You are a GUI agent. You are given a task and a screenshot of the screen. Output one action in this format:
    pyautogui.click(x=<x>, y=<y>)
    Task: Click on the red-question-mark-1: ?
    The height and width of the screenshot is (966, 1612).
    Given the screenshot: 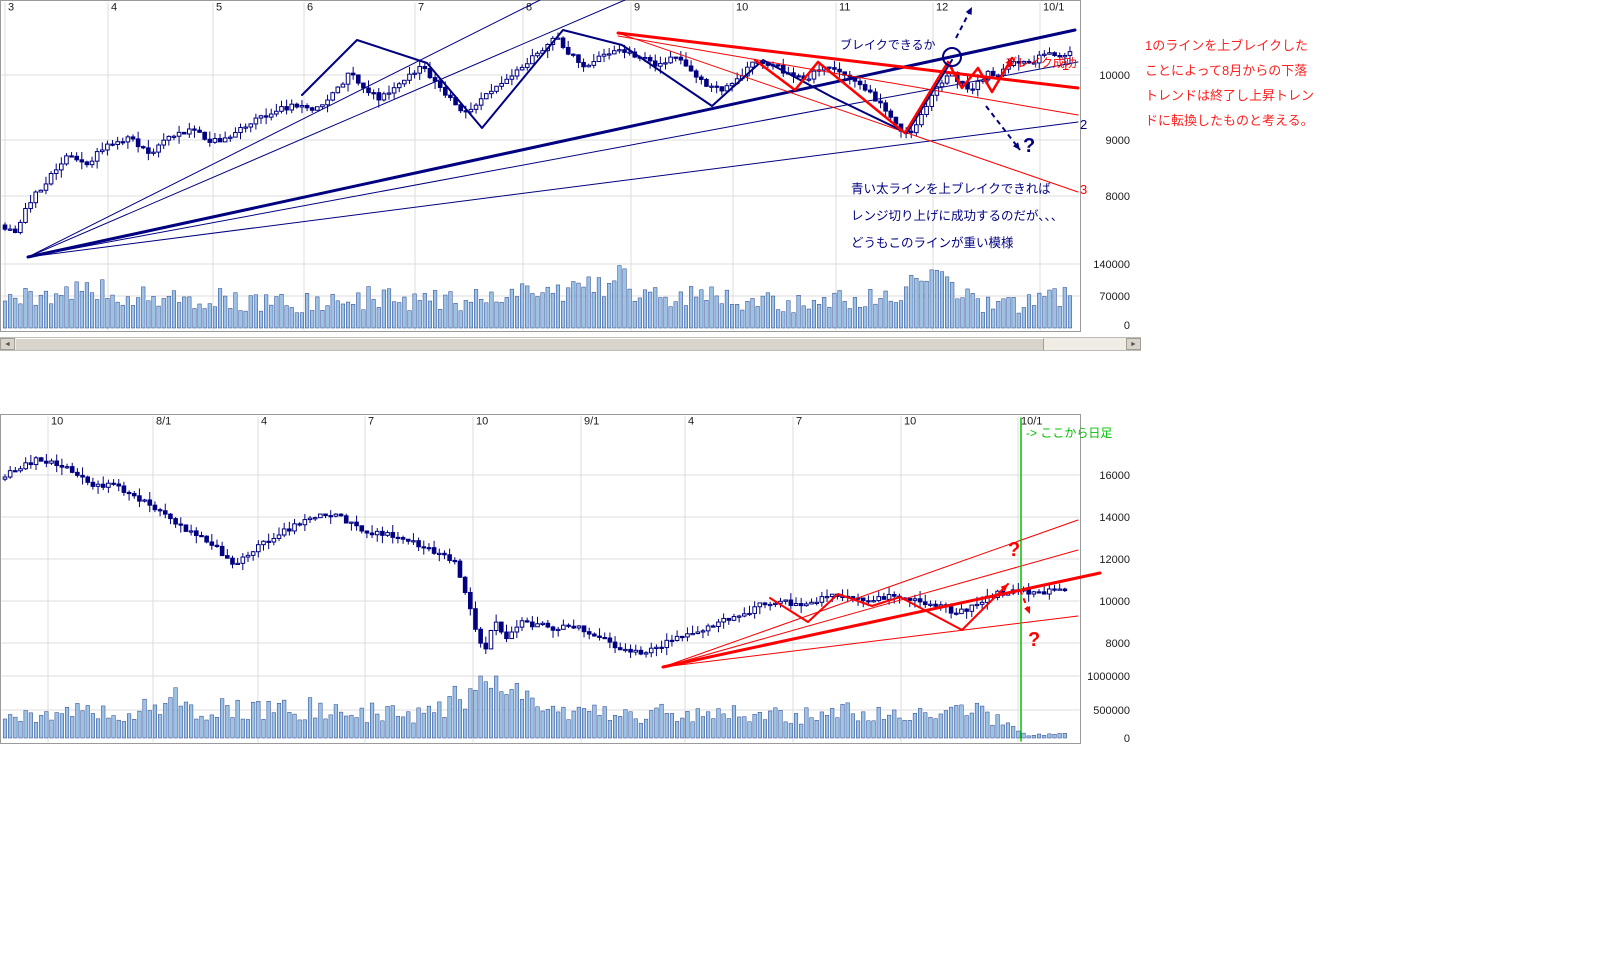 What is the action you would take?
    pyautogui.click(x=1014, y=550)
    